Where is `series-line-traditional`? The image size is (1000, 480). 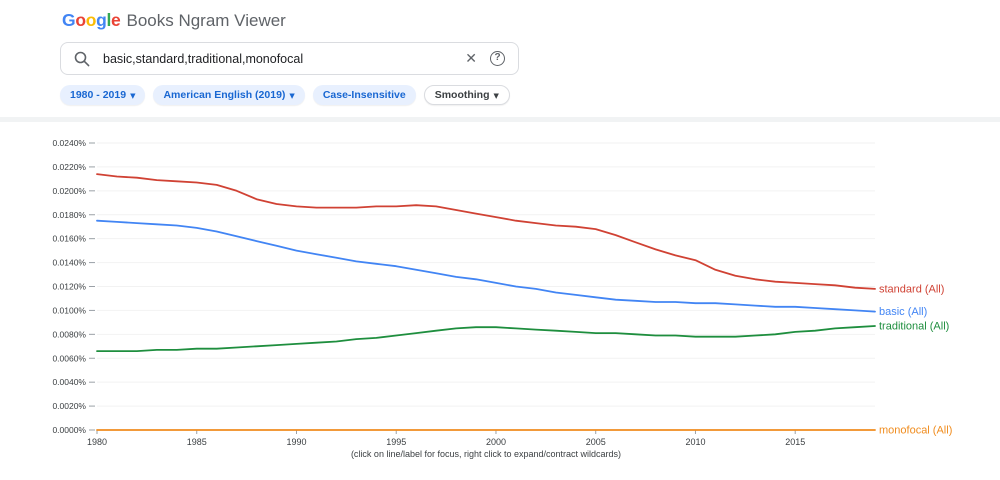 series-line-traditional is located at coordinates (486, 339).